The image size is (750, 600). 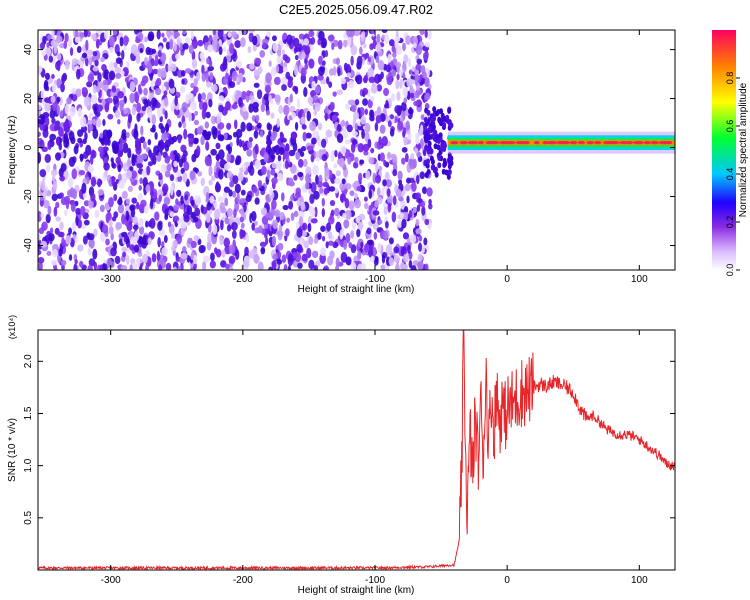 What do you see at coordinates (111, 279) in the screenshot?
I see `x-tick-label: -300` at bounding box center [111, 279].